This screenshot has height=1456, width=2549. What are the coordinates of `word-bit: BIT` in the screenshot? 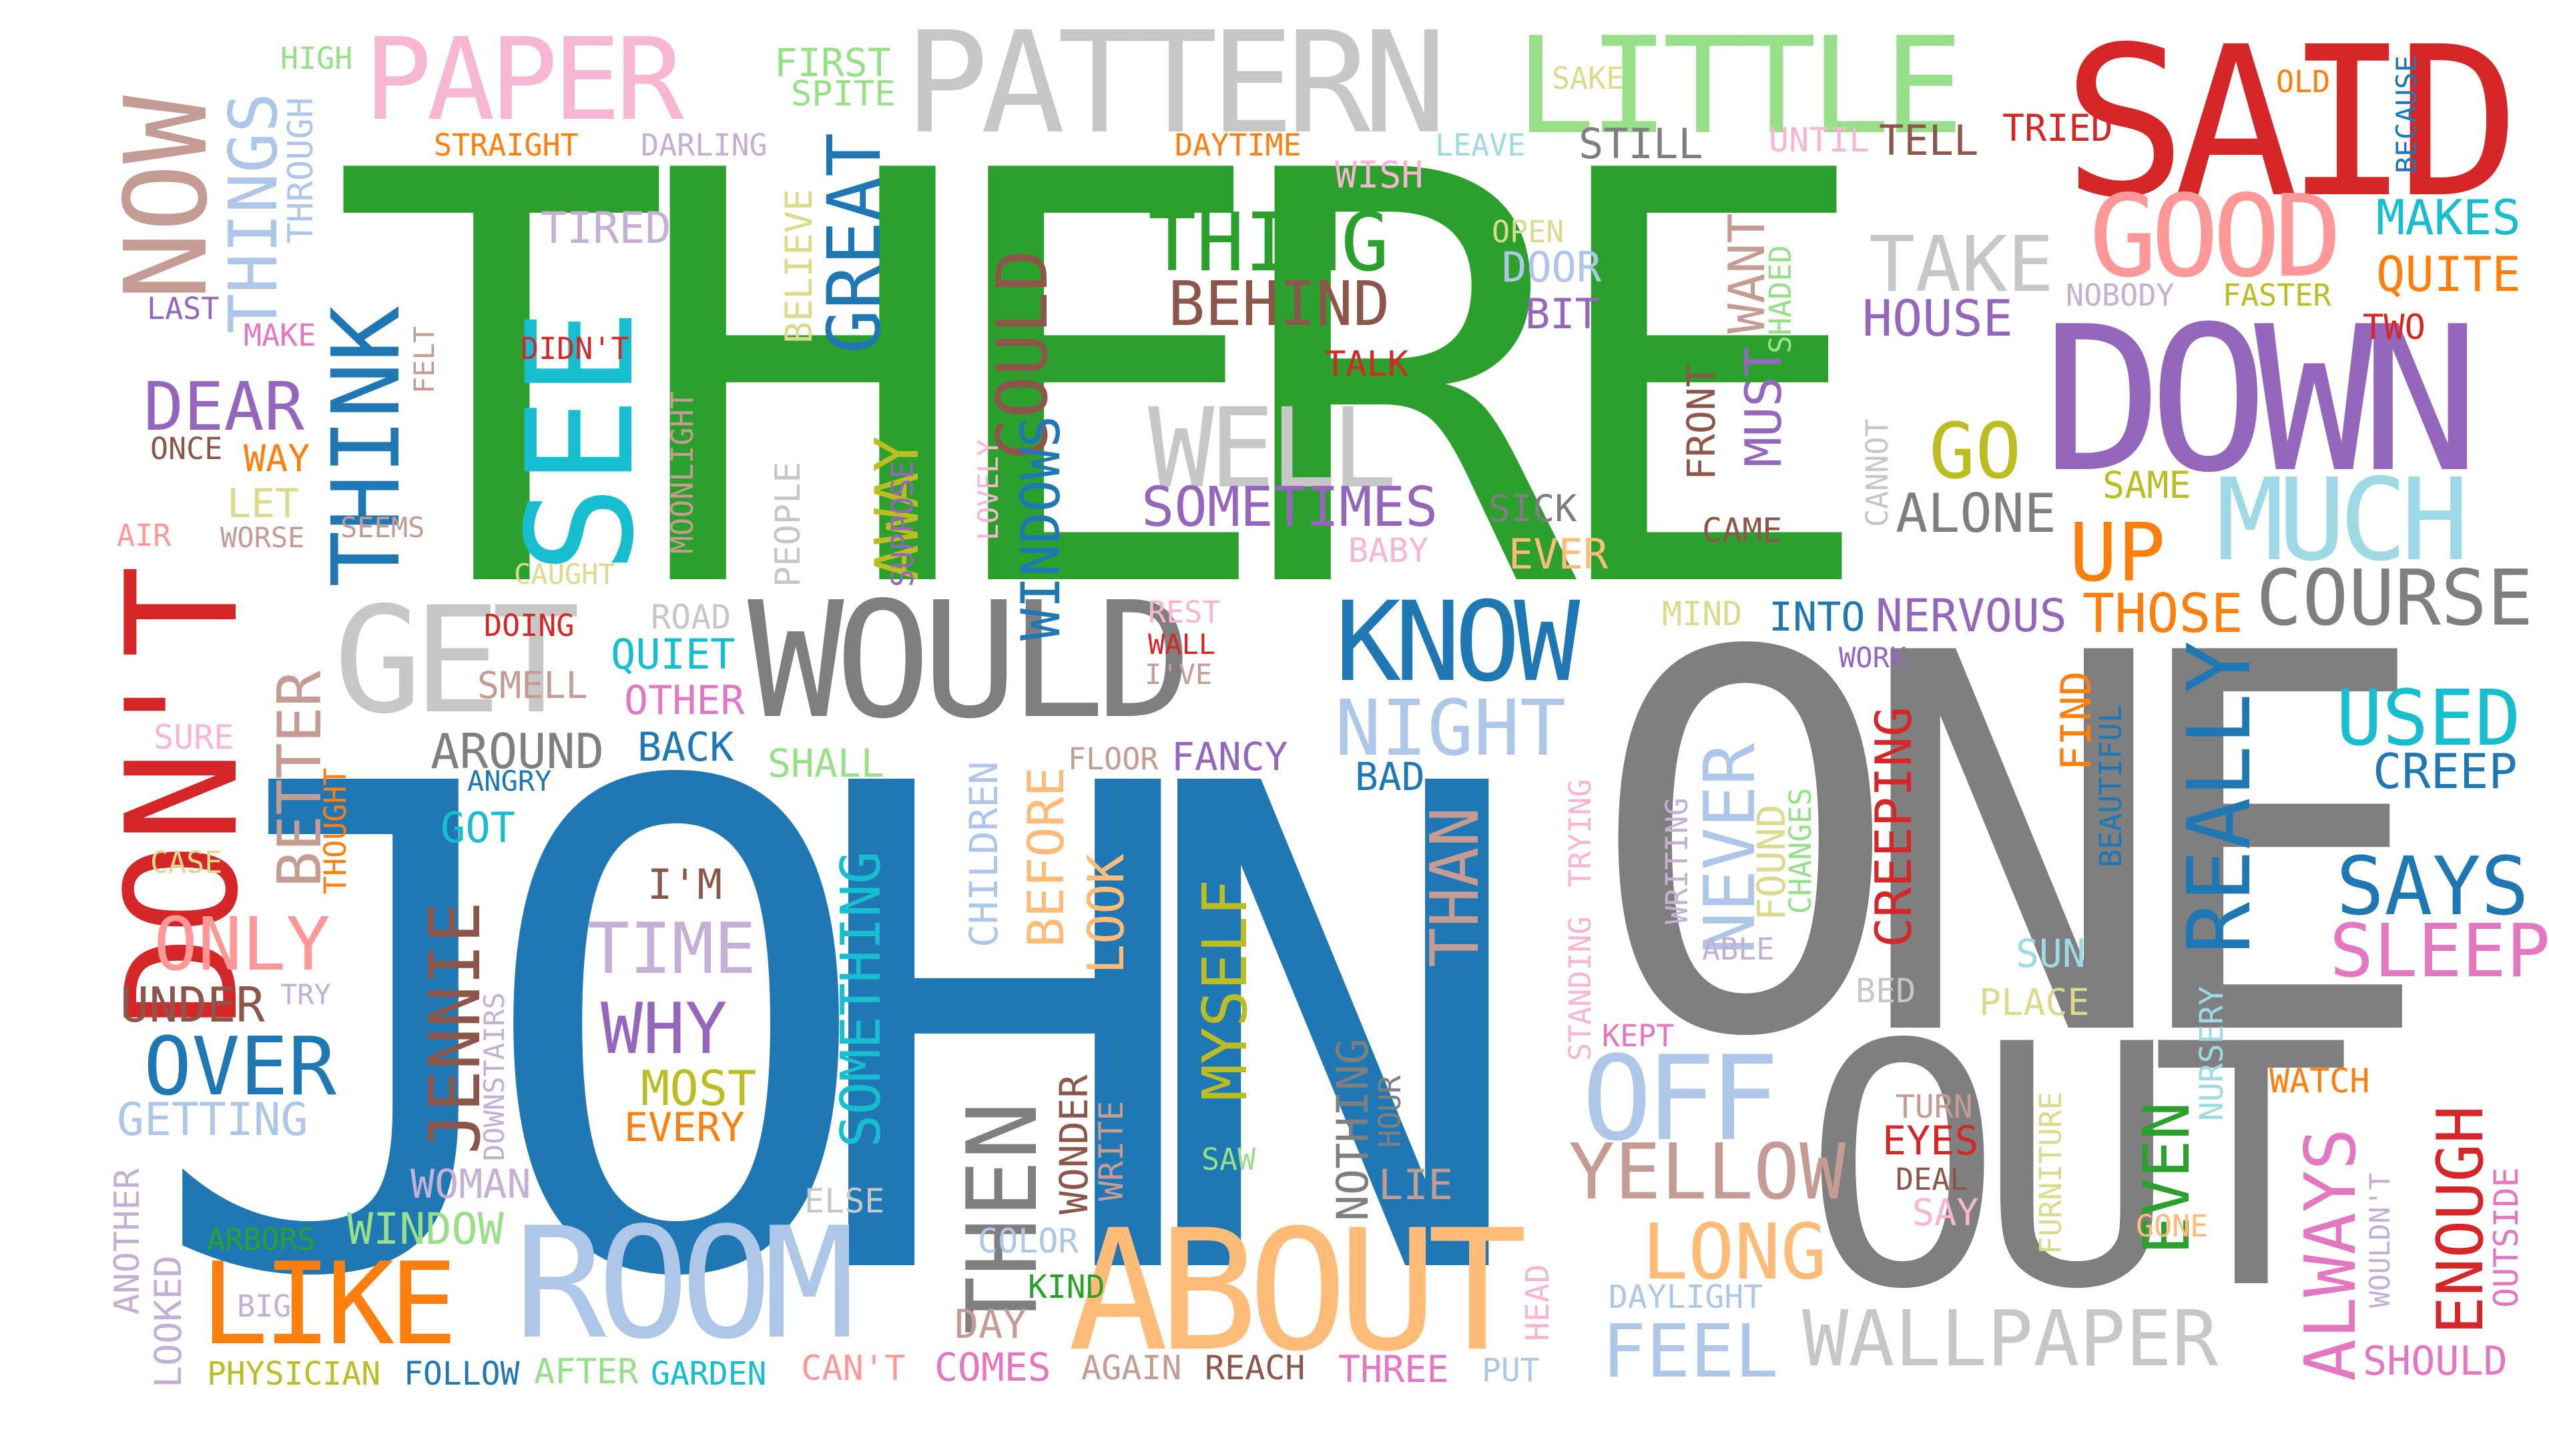 It's located at (1562, 314).